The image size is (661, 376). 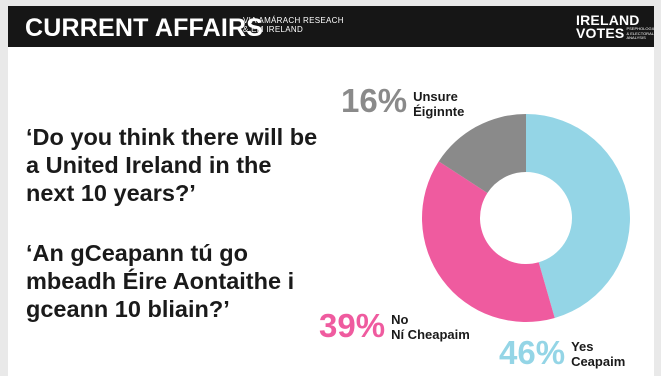 I want to click on caption-no: No Ní Cheapaim, so click(x=430, y=327).